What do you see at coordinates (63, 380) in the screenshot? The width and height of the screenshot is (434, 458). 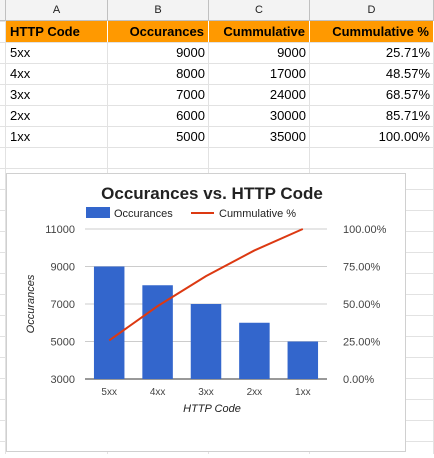 I see `y-tick-label: 3000` at bounding box center [63, 380].